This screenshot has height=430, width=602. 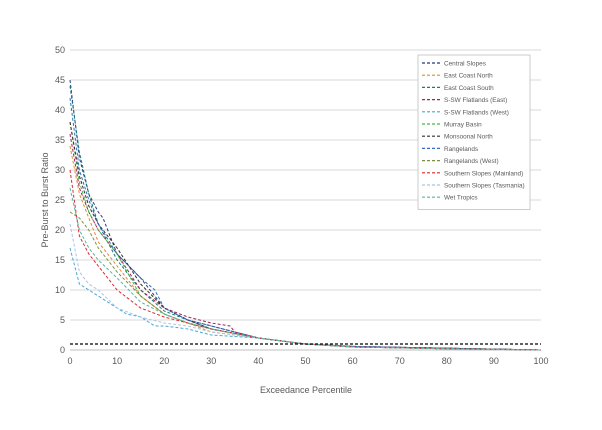 What do you see at coordinates (540, 361) in the screenshot?
I see `x-tick-label: 100` at bounding box center [540, 361].